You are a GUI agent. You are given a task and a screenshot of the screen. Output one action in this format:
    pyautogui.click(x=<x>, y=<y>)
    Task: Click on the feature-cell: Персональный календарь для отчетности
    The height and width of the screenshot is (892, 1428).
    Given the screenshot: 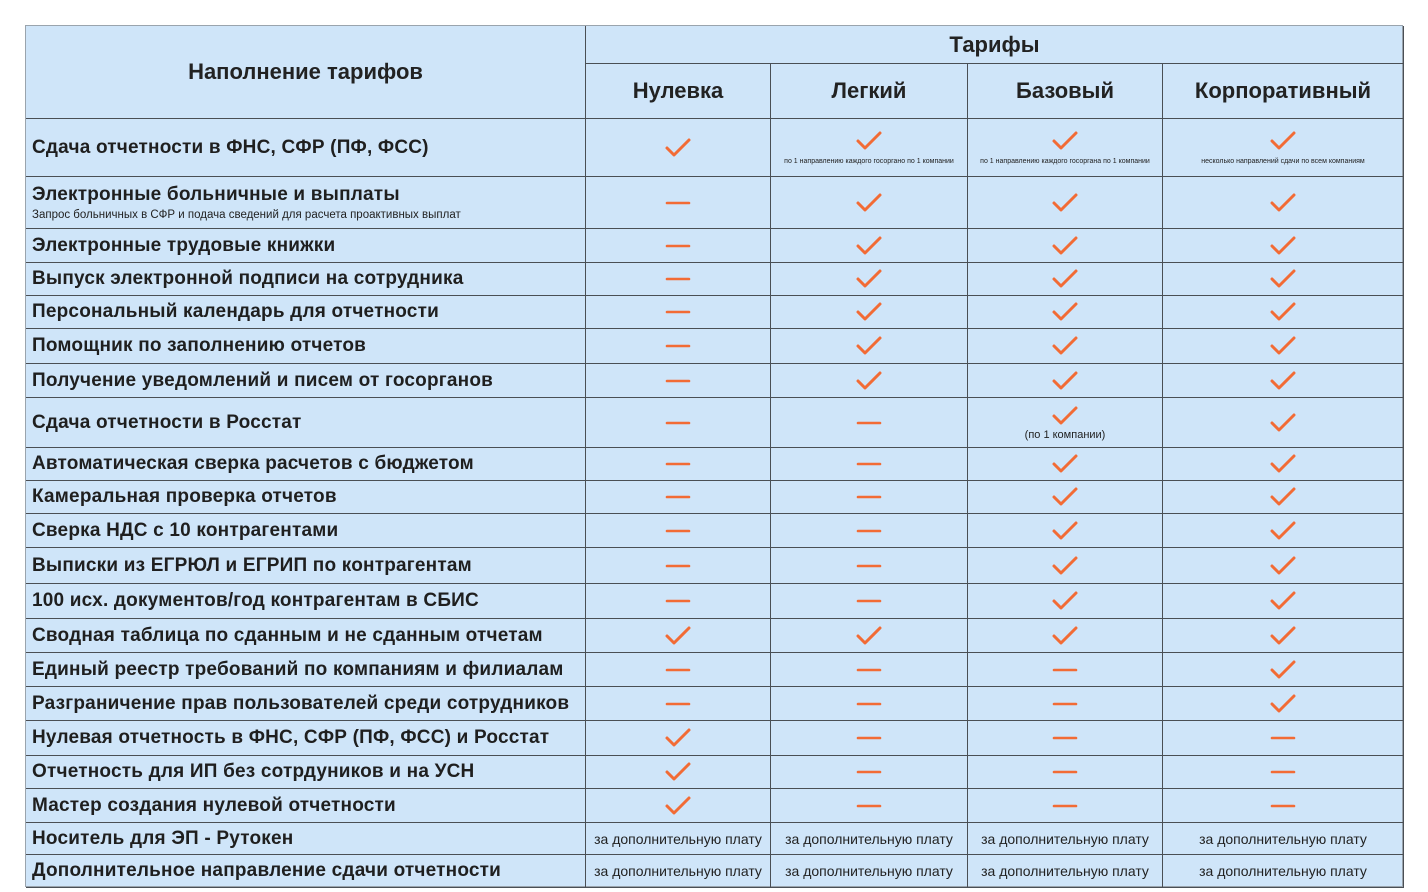 What is the action you would take?
    pyautogui.click(x=306, y=312)
    